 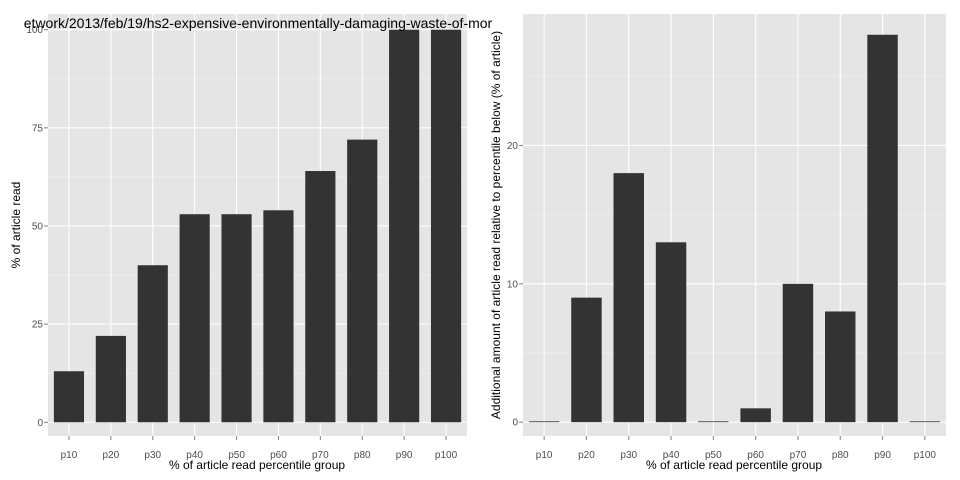 I want to click on y-tick-label: 50, so click(x=38, y=226).